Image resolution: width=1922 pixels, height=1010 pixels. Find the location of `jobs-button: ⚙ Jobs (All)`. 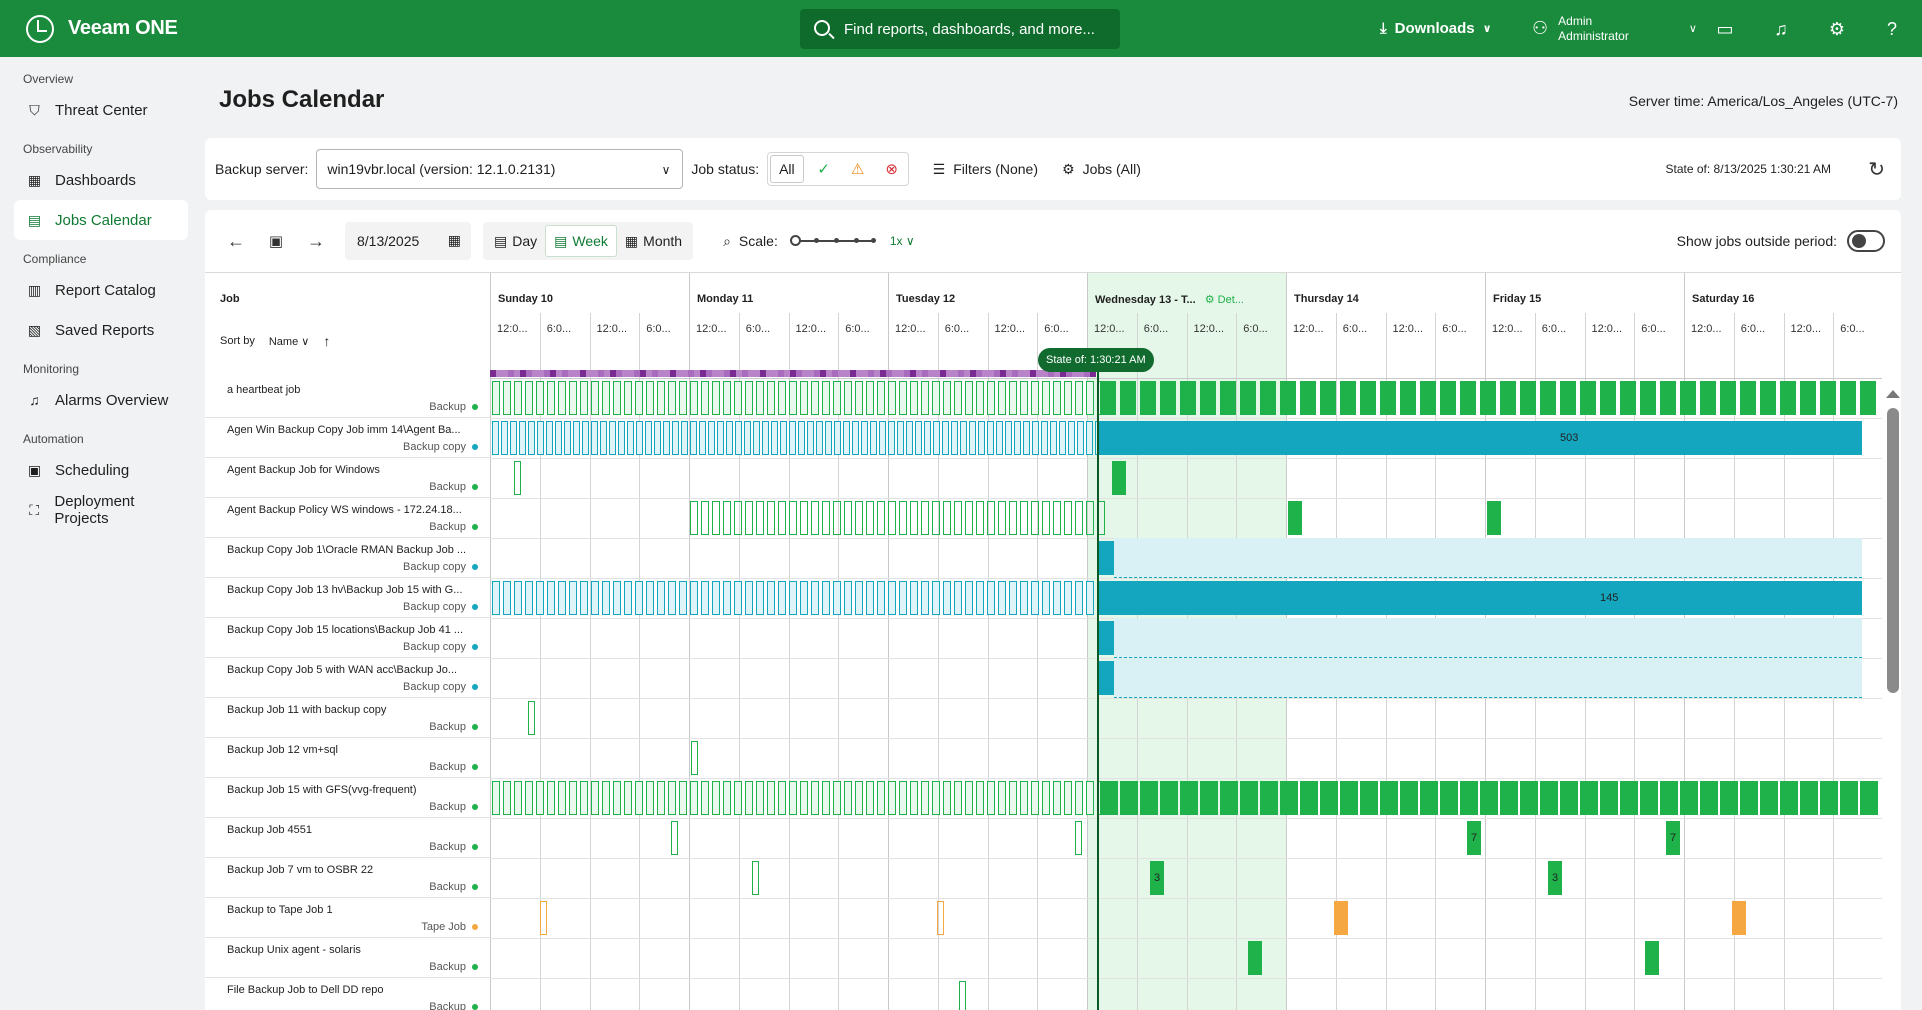

jobs-button: ⚙ Jobs (All) is located at coordinates (1101, 169).